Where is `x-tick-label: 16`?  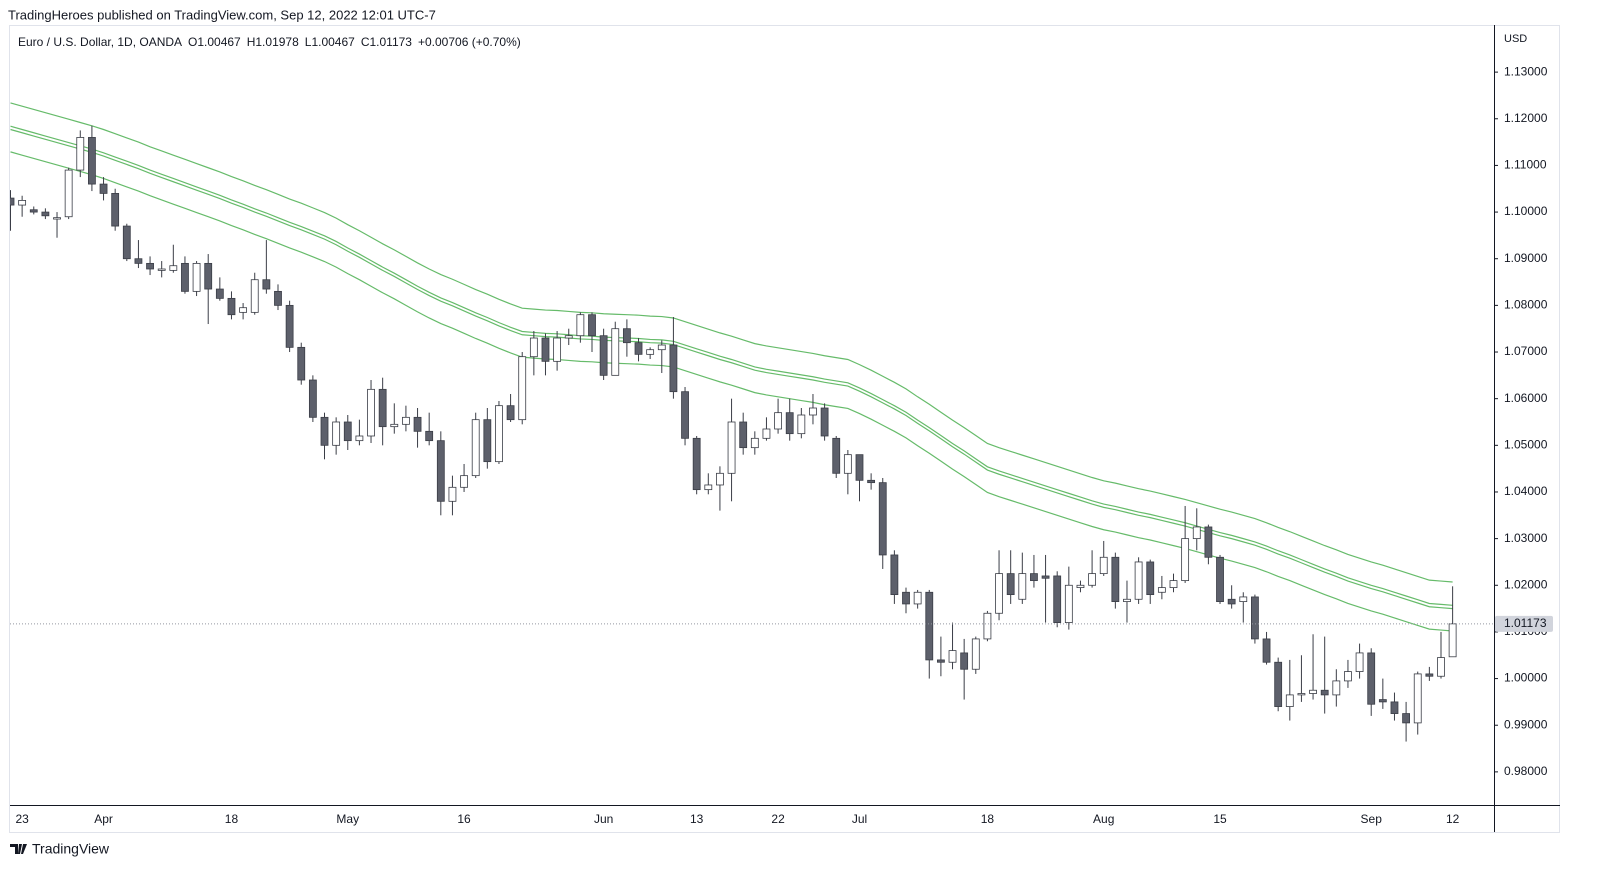
x-tick-label: 16 is located at coordinates (464, 819).